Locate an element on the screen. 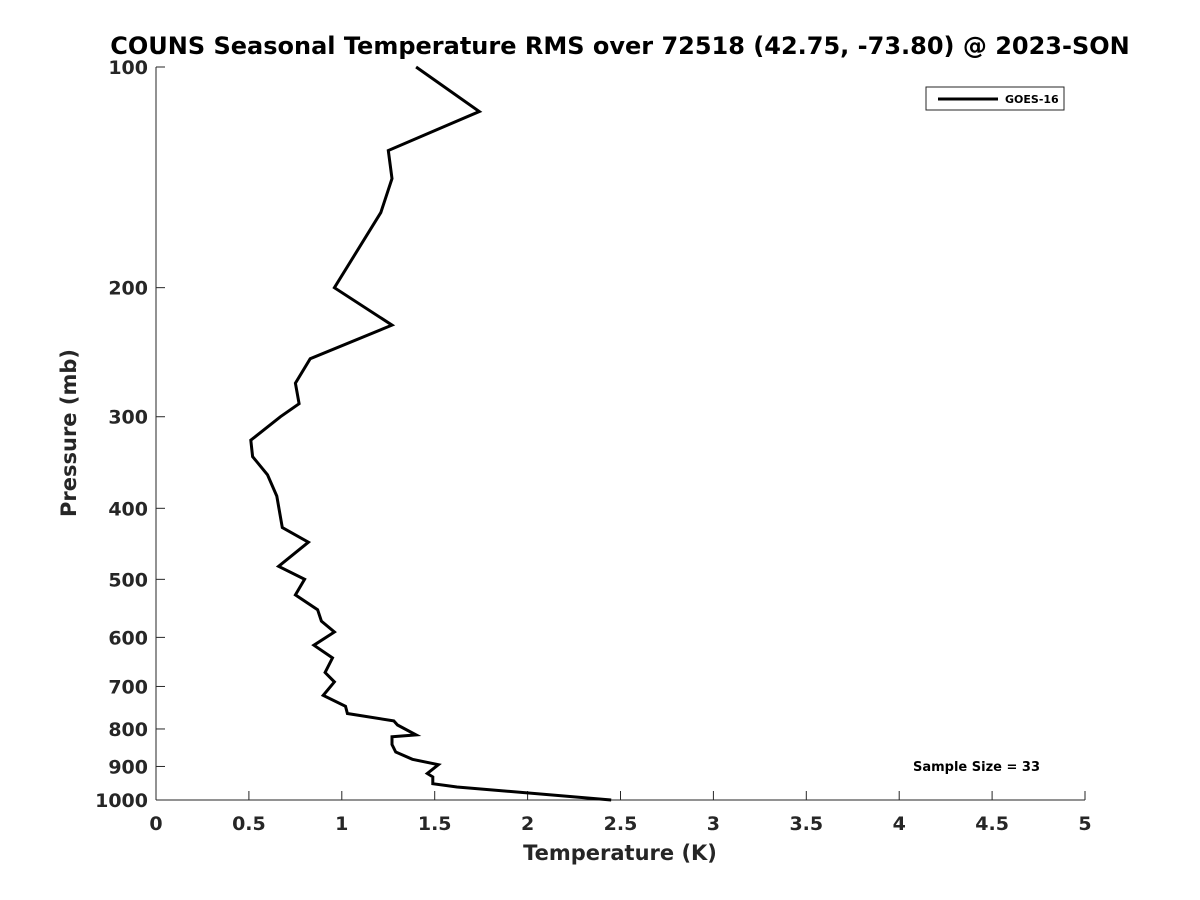 The image size is (1200, 900). x-axis-label: Temperature (K) is located at coordinates (620, 853).